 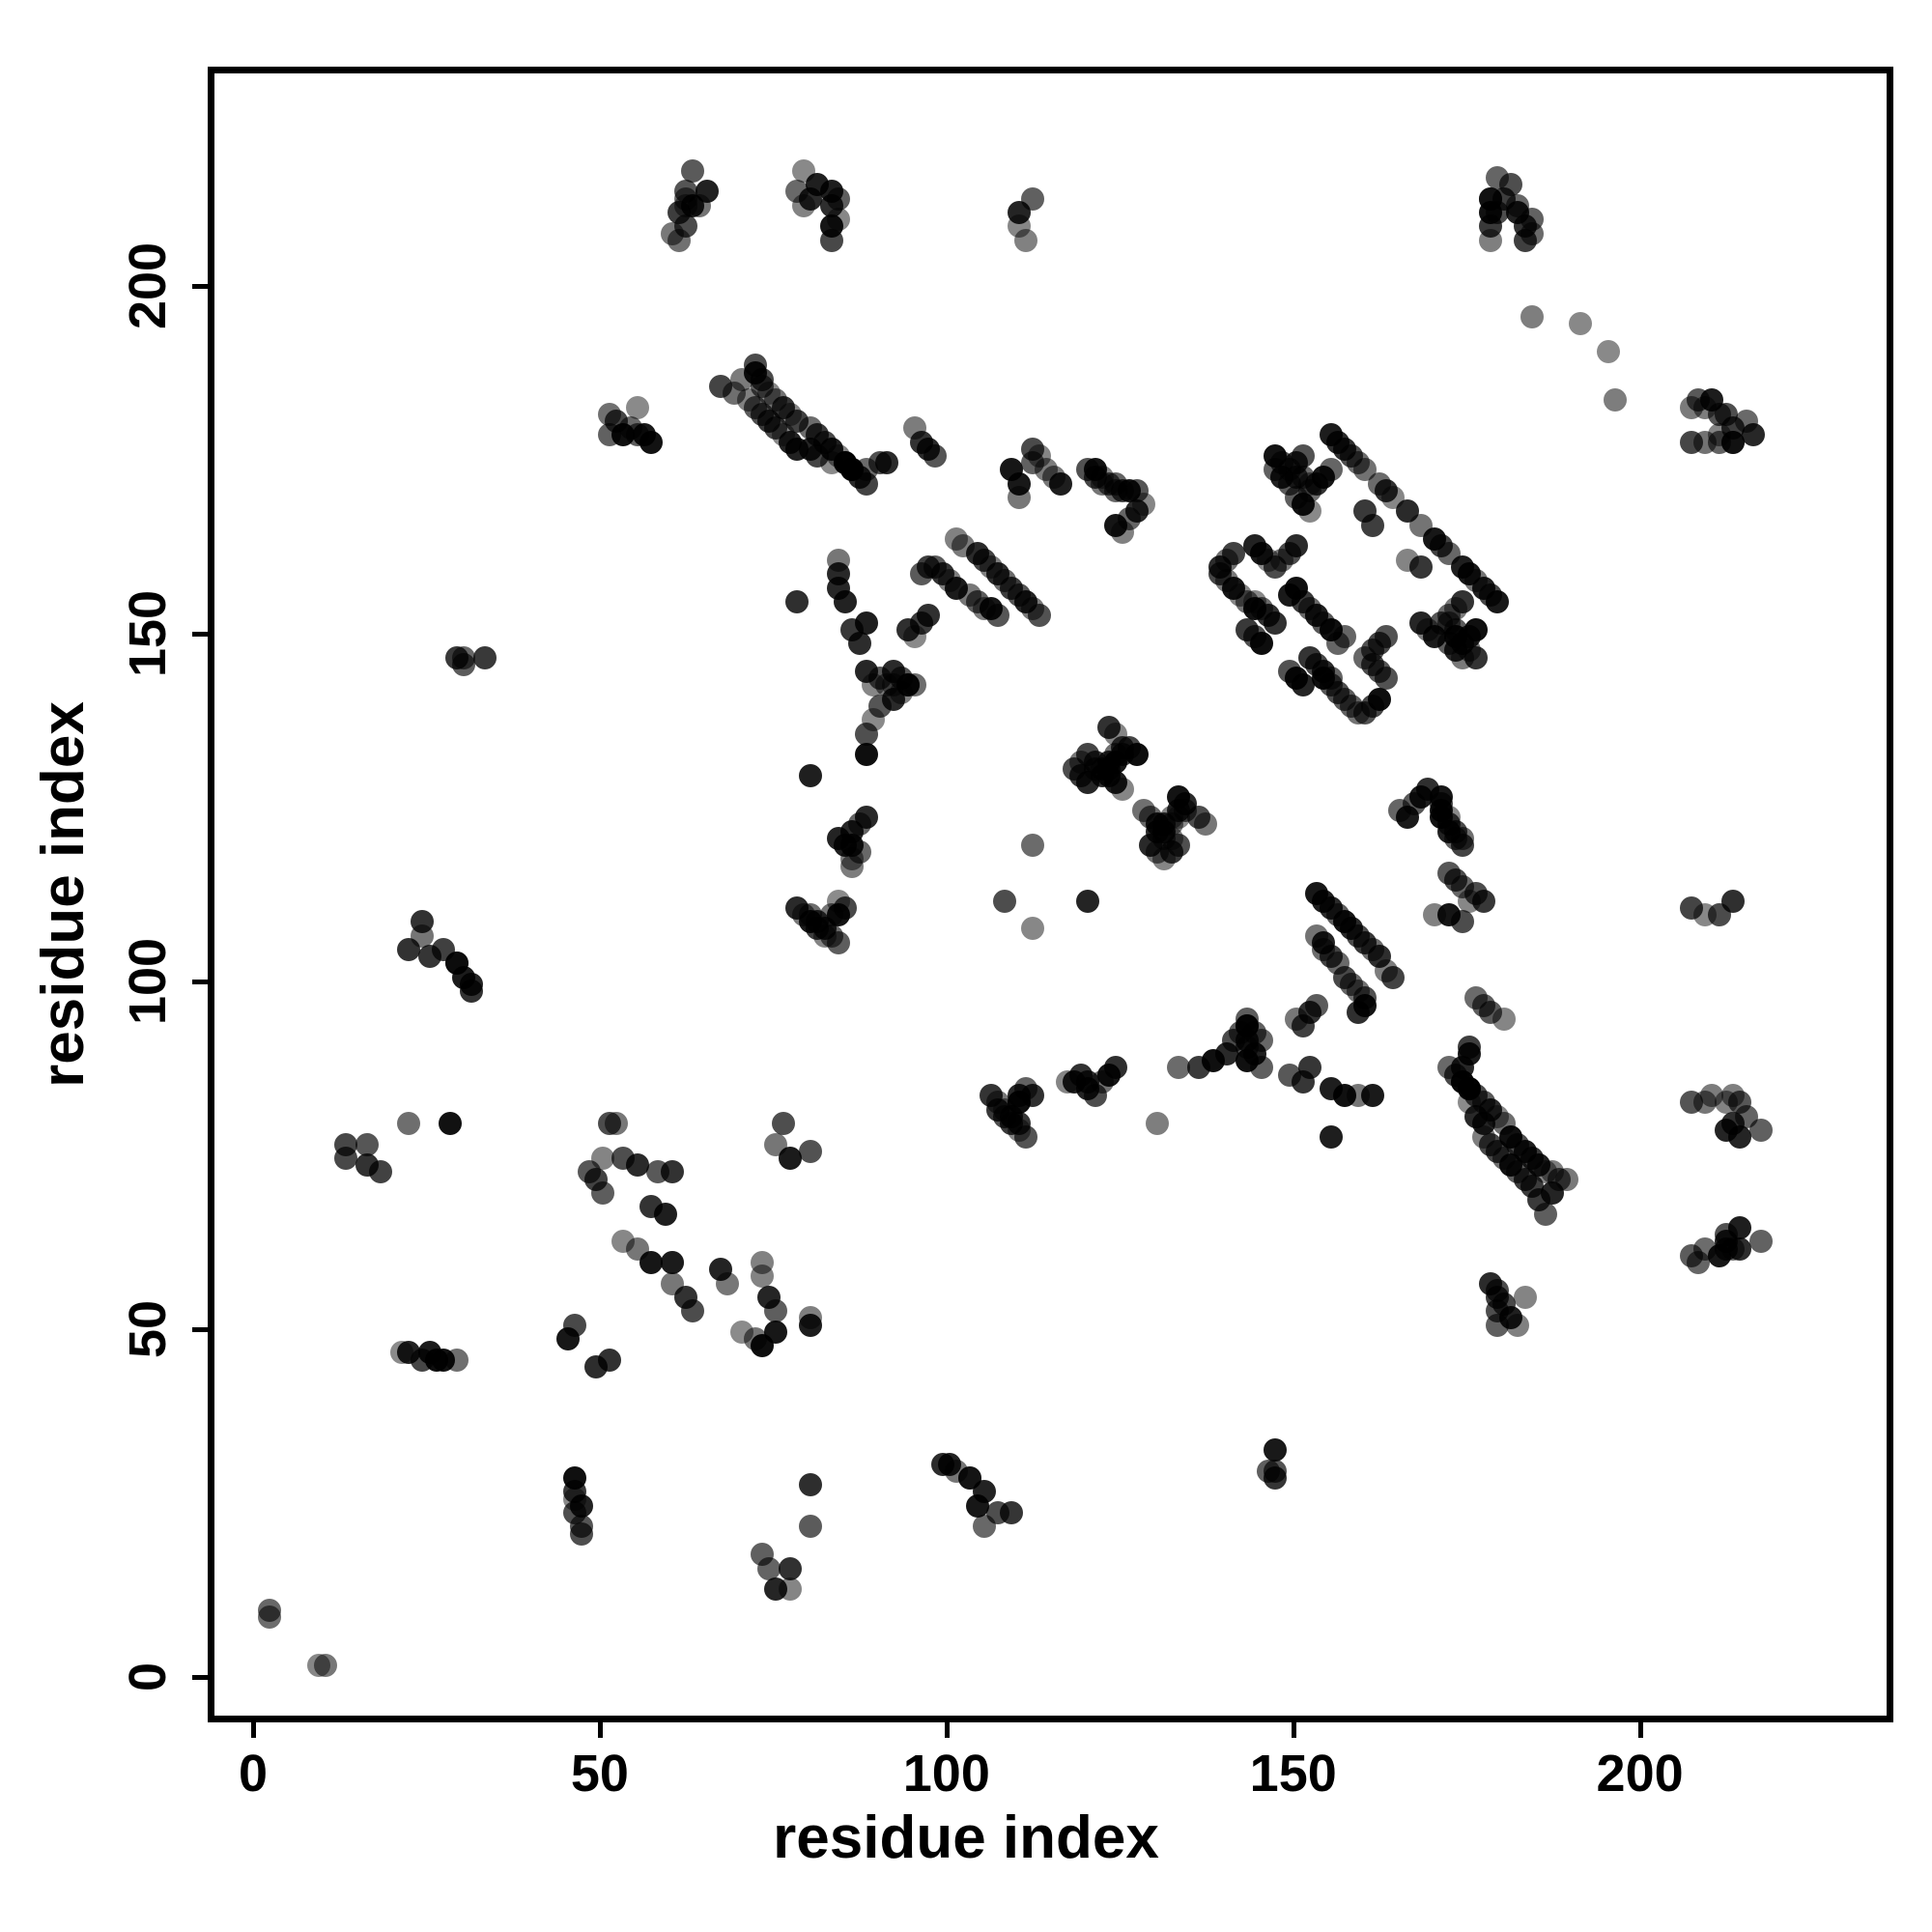 What do you see at coordinates (63, 894) in the screenshot?
I see `y-axis-title: residue index` at bounding box center [63, 894].